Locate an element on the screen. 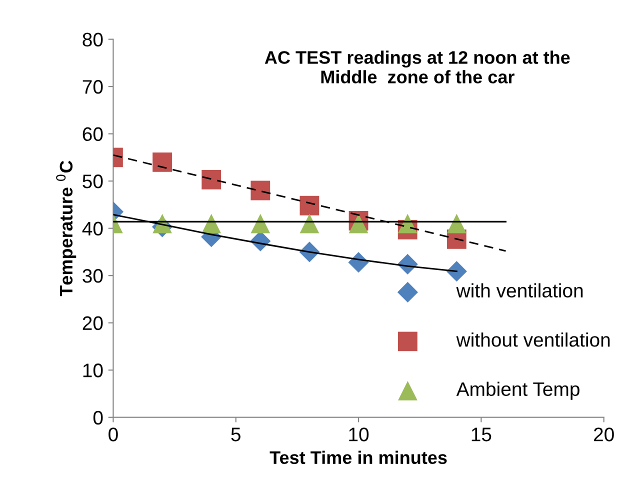  y-tick-label: 80 is located at coordinates (92, 39).